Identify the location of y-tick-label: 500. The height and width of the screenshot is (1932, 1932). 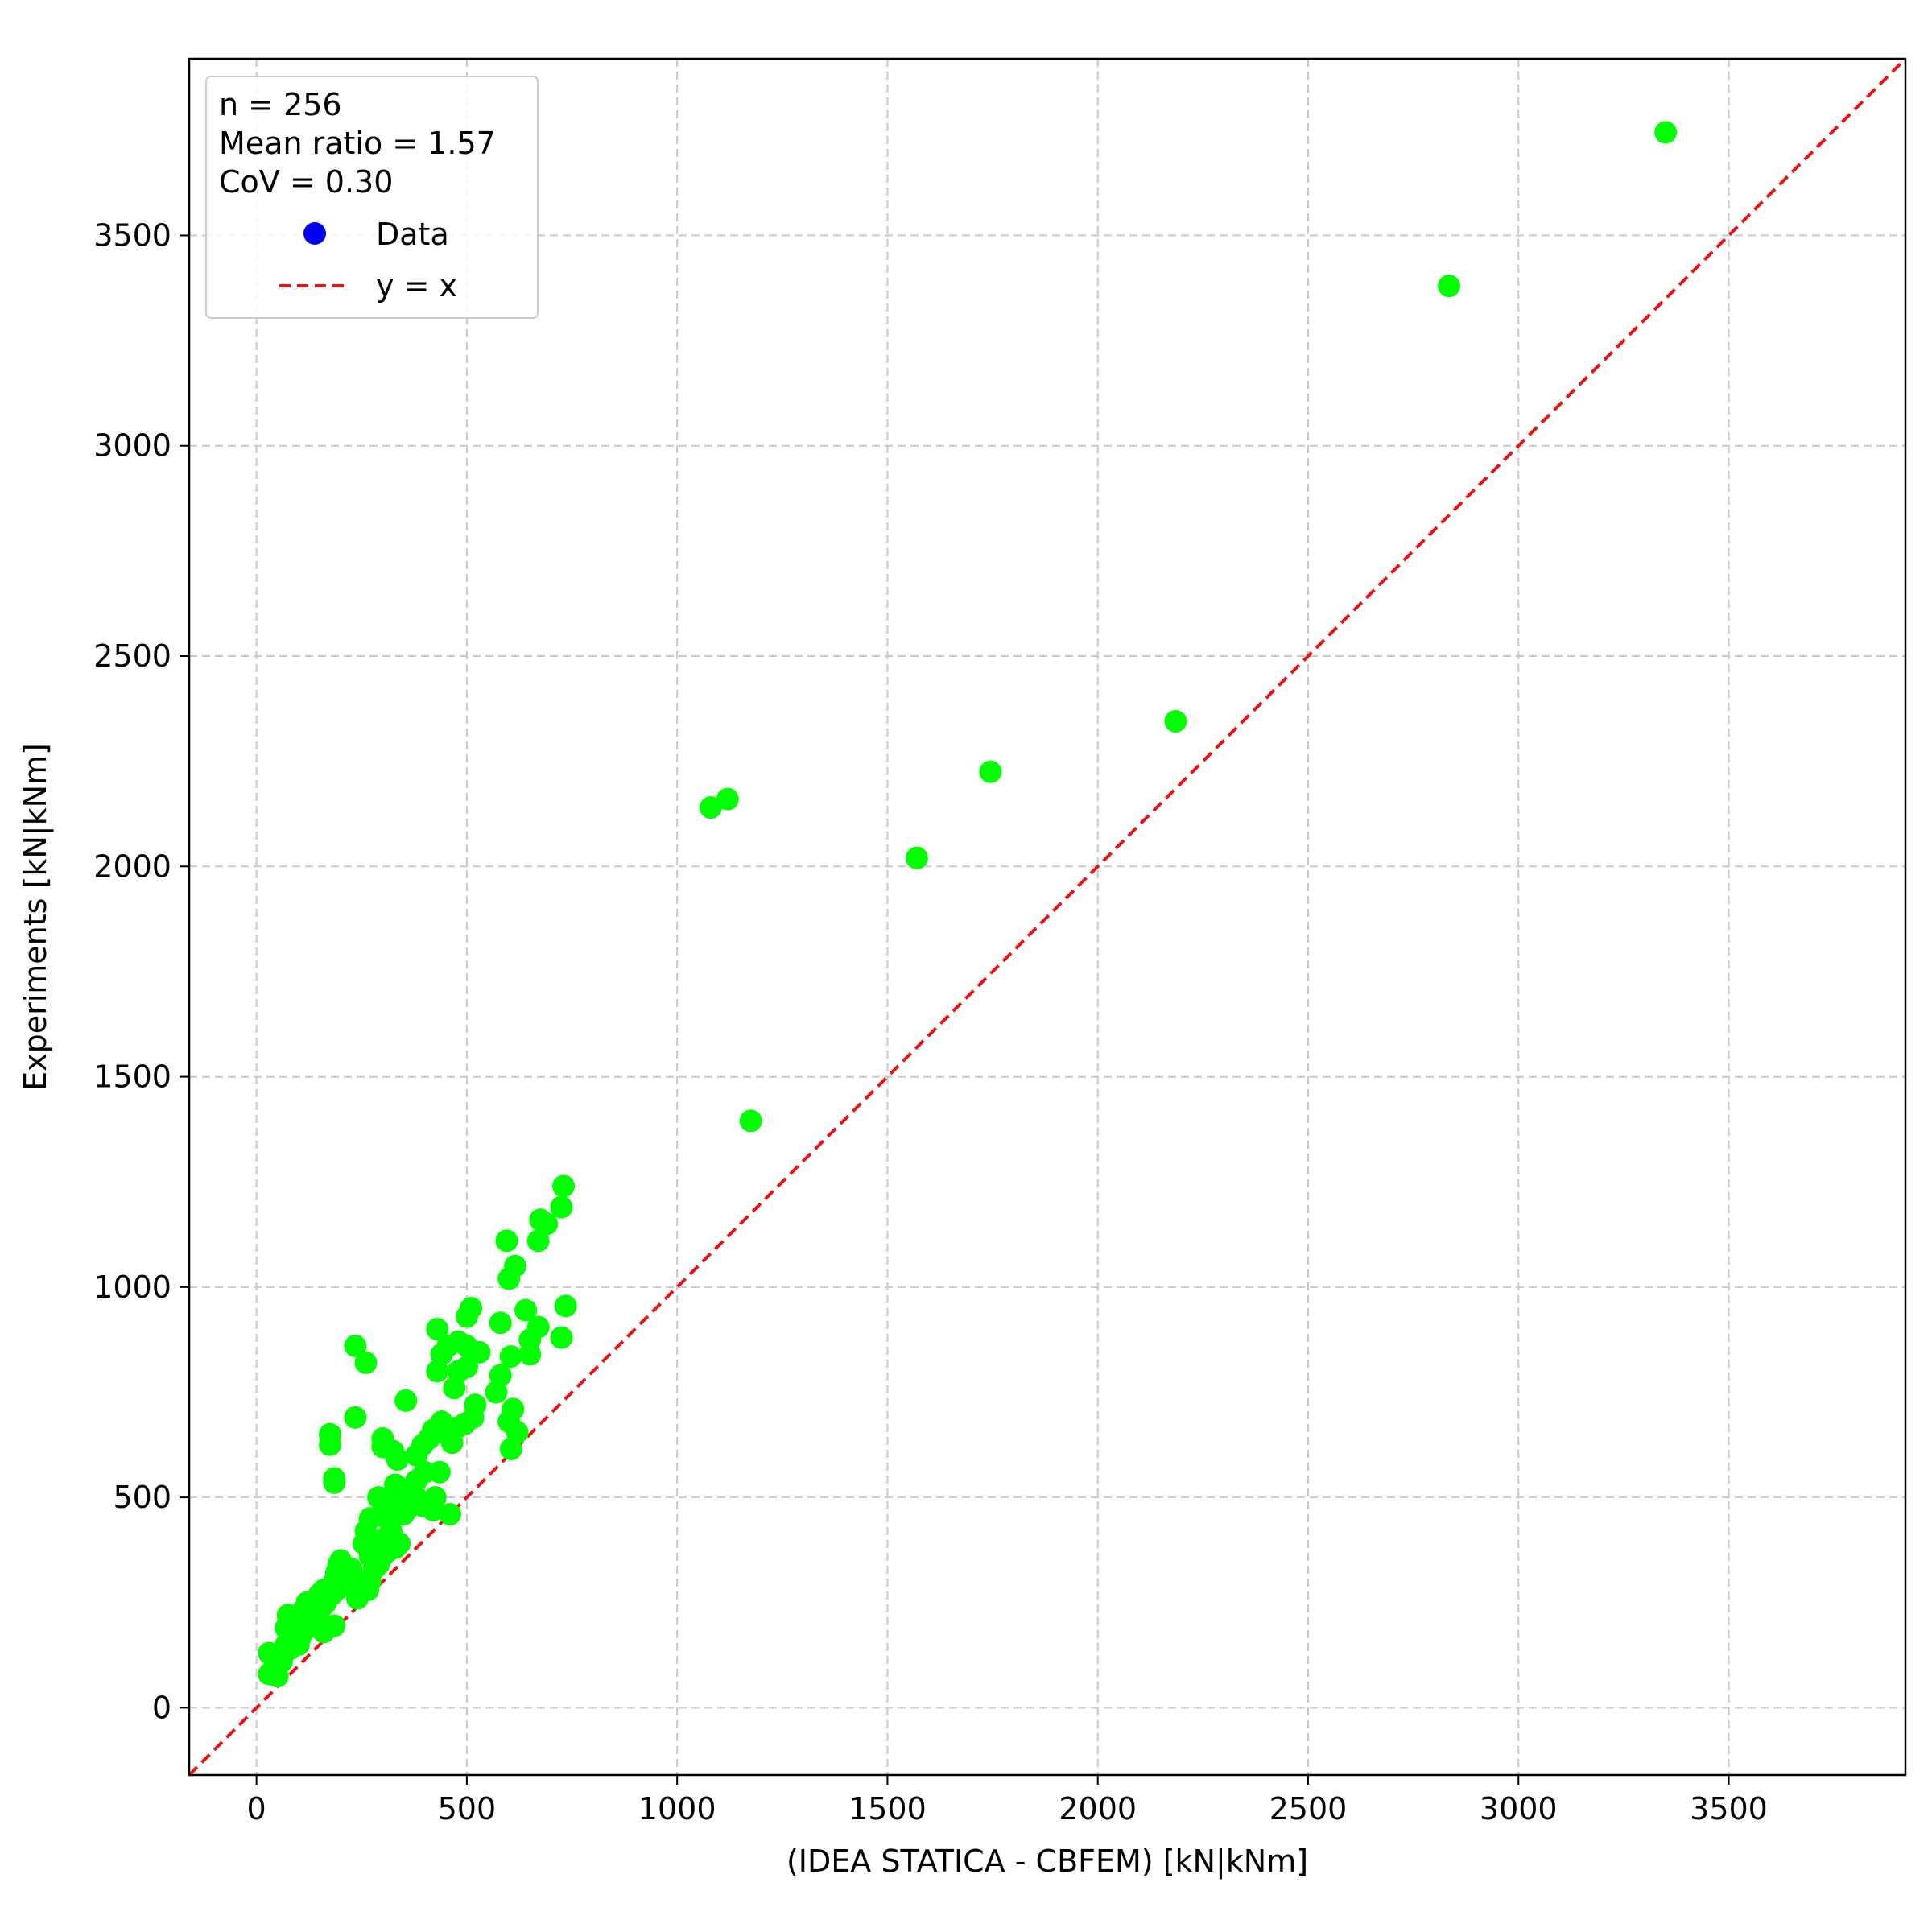
(142, 1497).